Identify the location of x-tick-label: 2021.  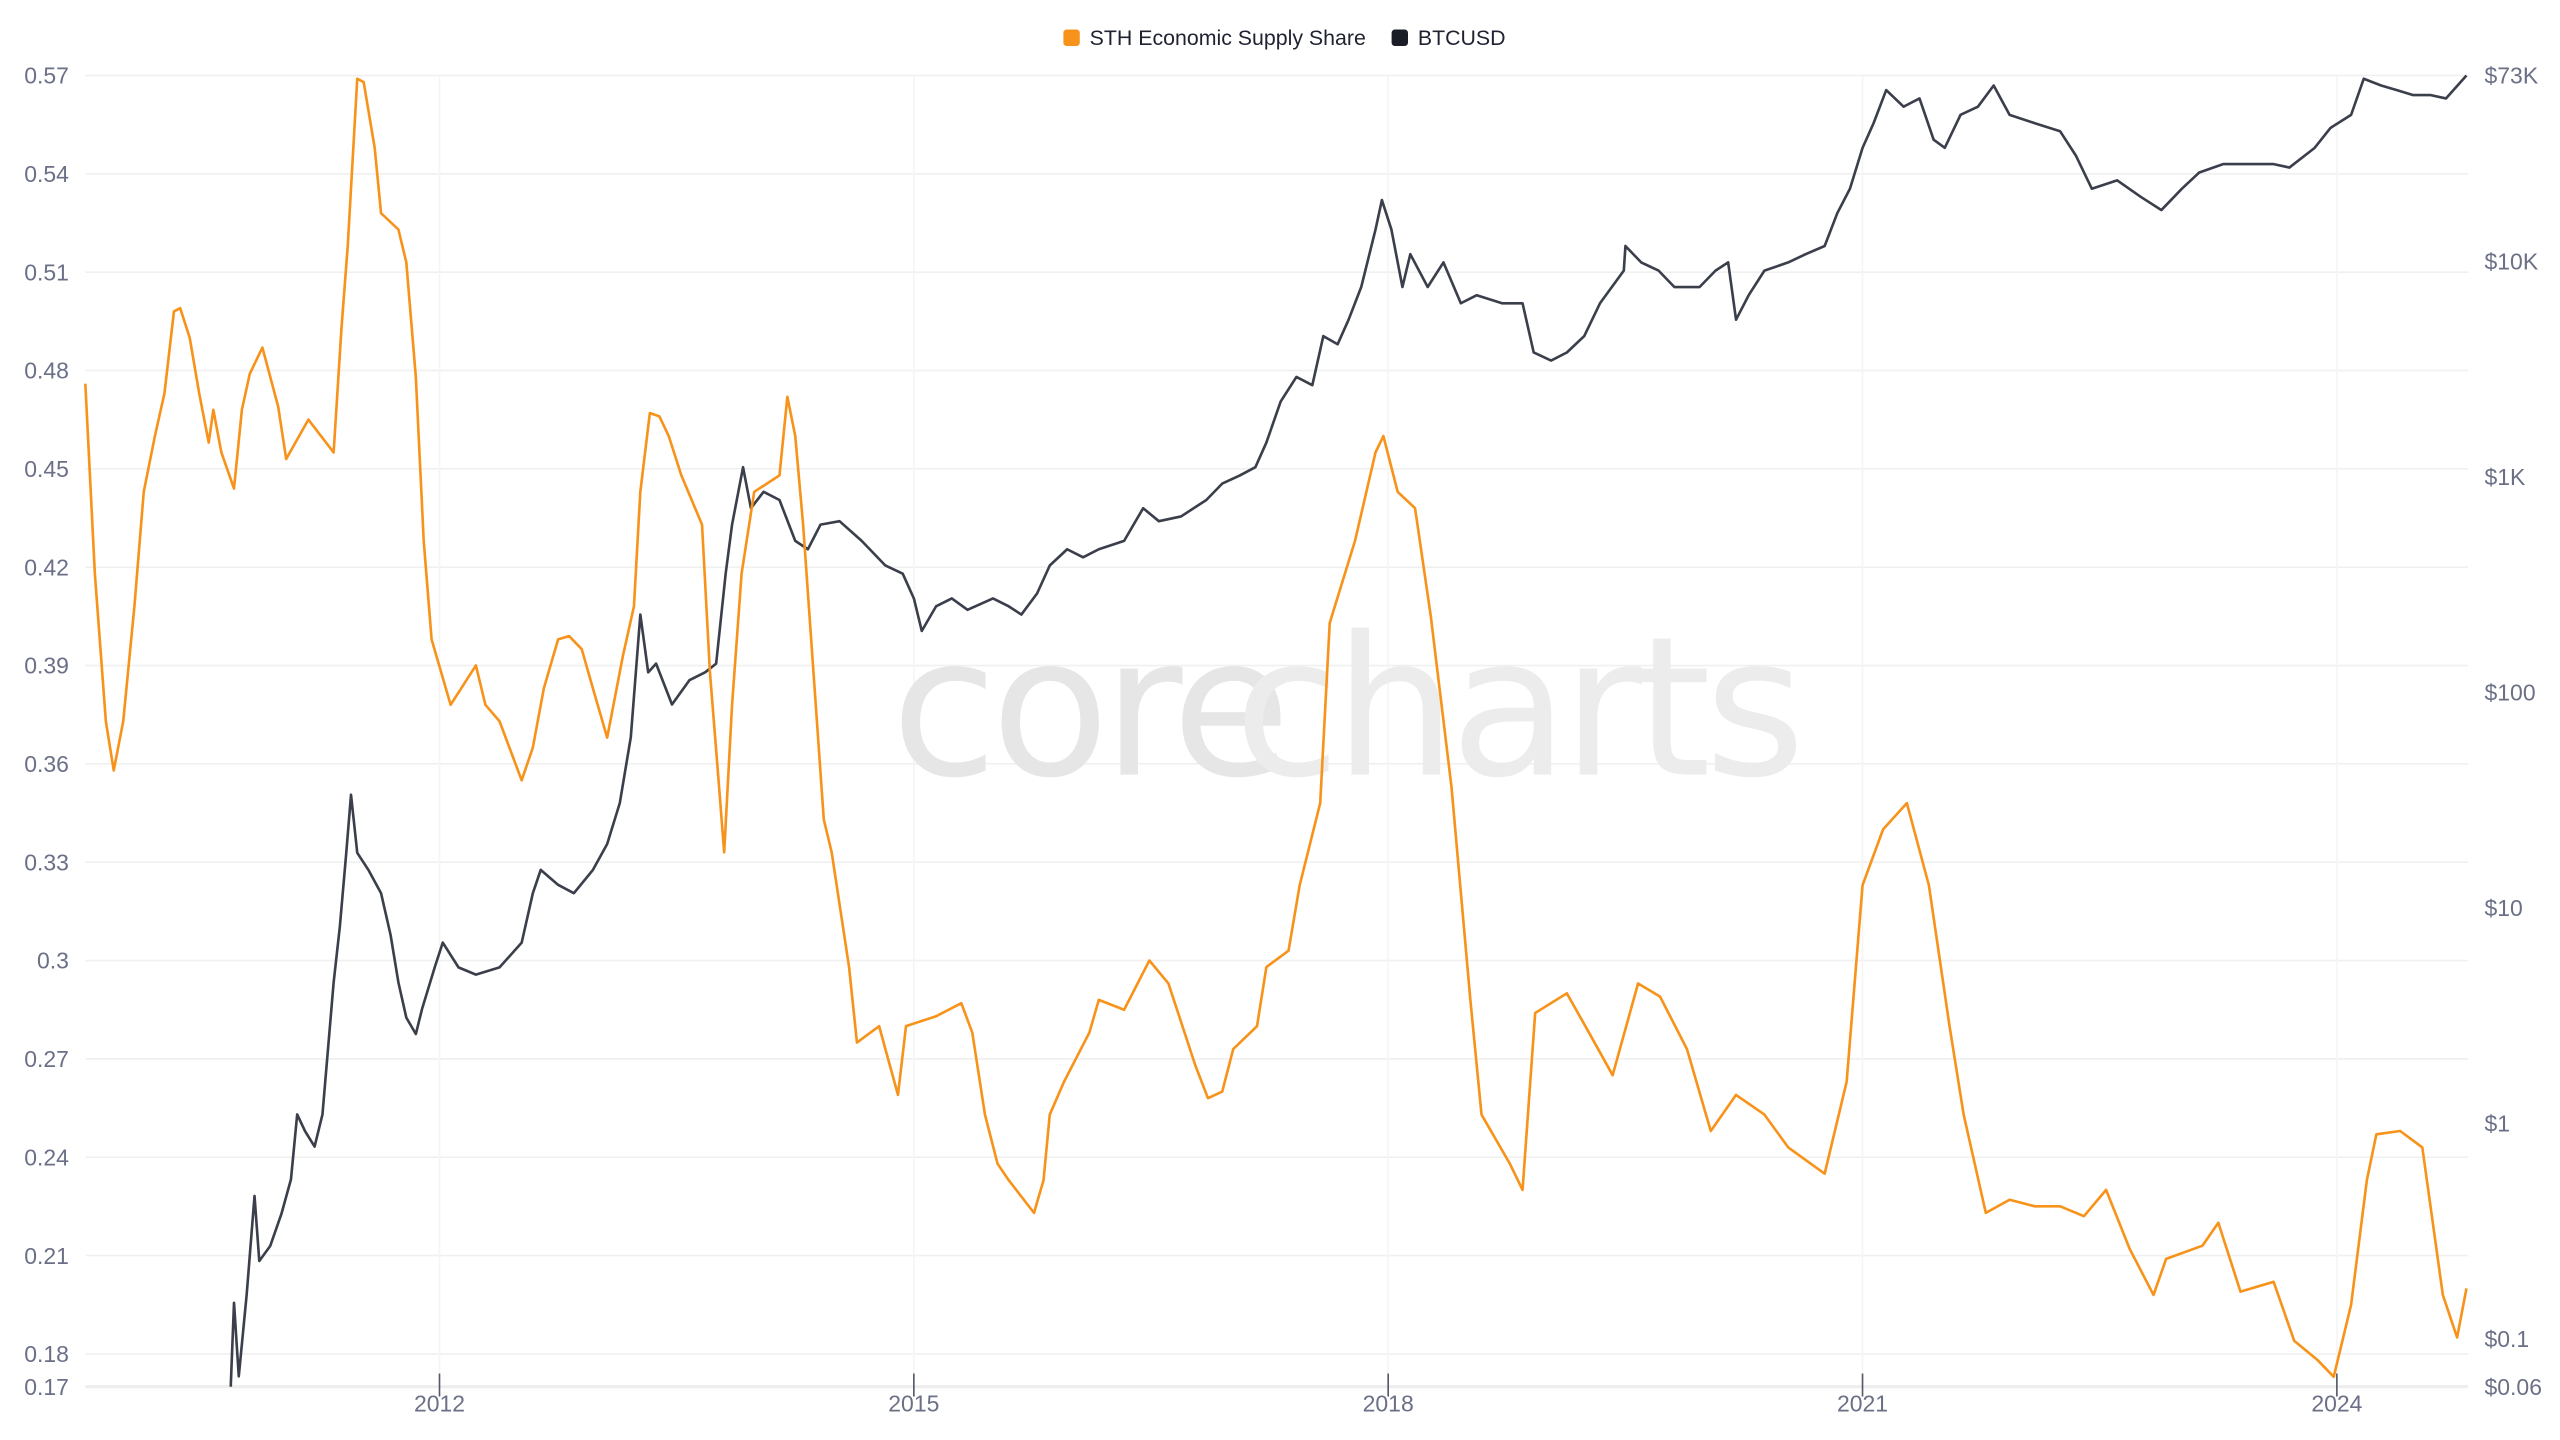
(1862, 1403).